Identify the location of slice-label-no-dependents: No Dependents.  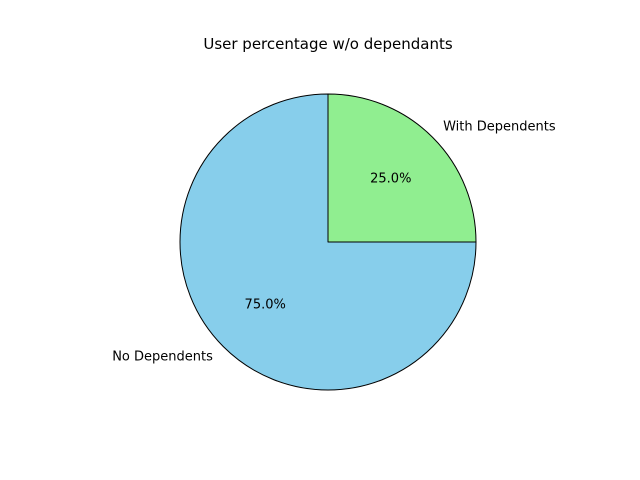
(162, 357).